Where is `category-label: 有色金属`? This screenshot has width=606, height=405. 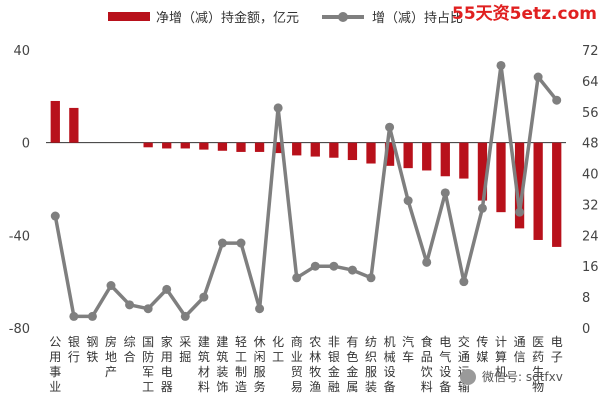 category-label: 有色金属 is located at coordinates (352, 364).